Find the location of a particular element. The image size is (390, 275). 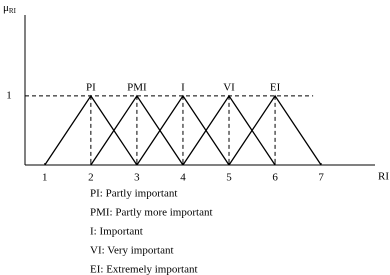

legend-note: I: Important is located at coordinates (116, 232).